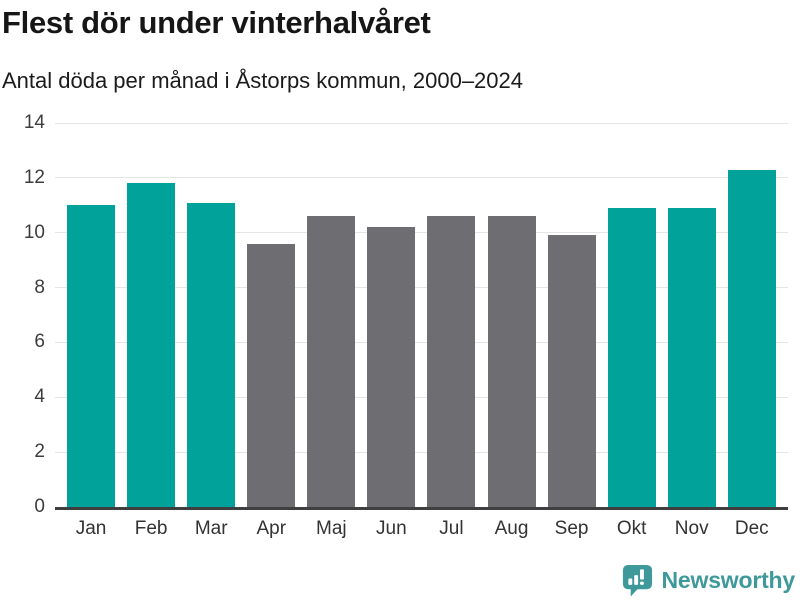 The height and width of the screenshot is (600, 800). I want to click on x-tick-label-okt: Okt, so click(631, 528).